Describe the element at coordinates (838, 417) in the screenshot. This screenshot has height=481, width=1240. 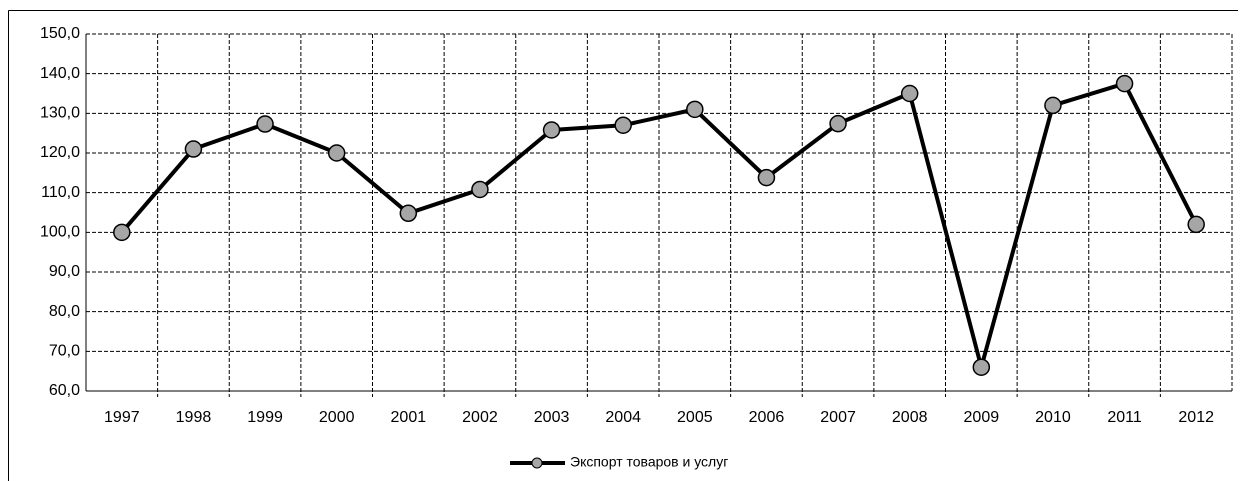
I see `x-tick-label: 2007` at that location.